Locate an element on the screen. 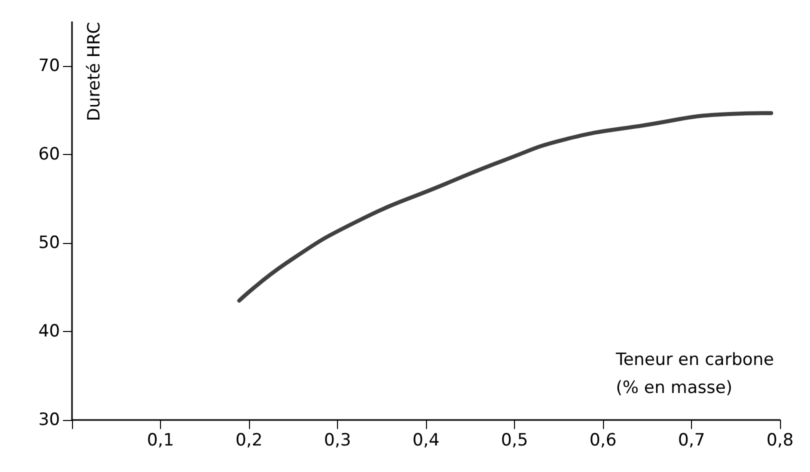  y-tick-label: 30 is located at coordinates (49, 420).